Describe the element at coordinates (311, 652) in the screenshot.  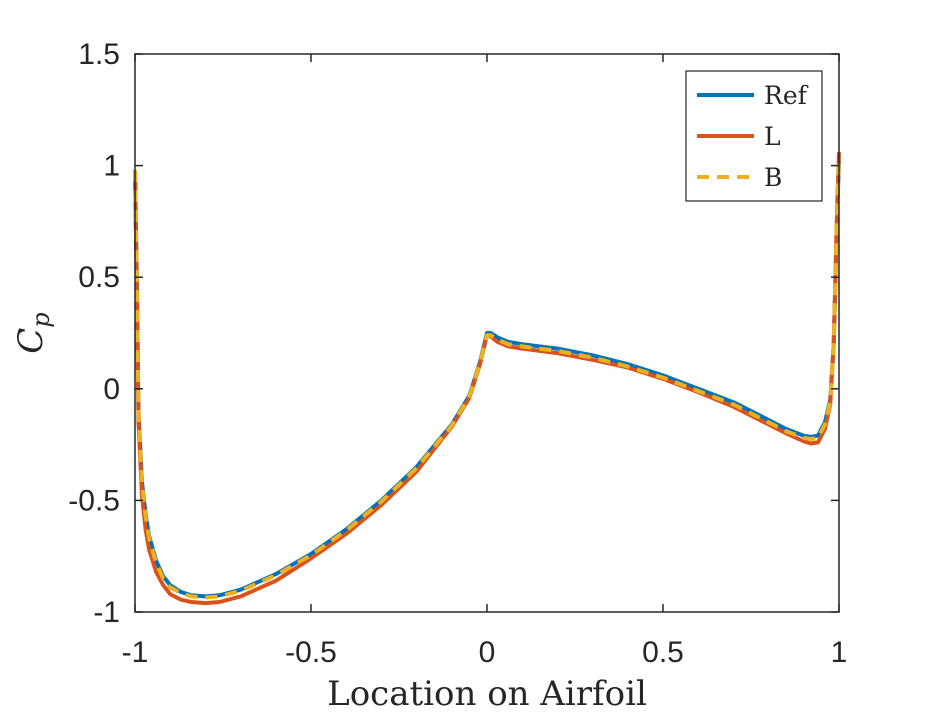
I see `x-tick-label: -0.5` at that location.